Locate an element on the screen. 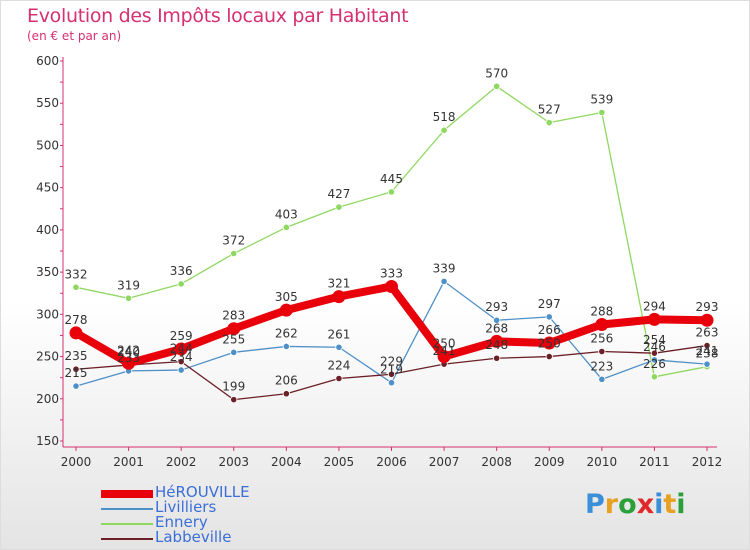 The height and width of the screenshot is (550, 750). data-label: 518 is located at coordinates (444, 117).